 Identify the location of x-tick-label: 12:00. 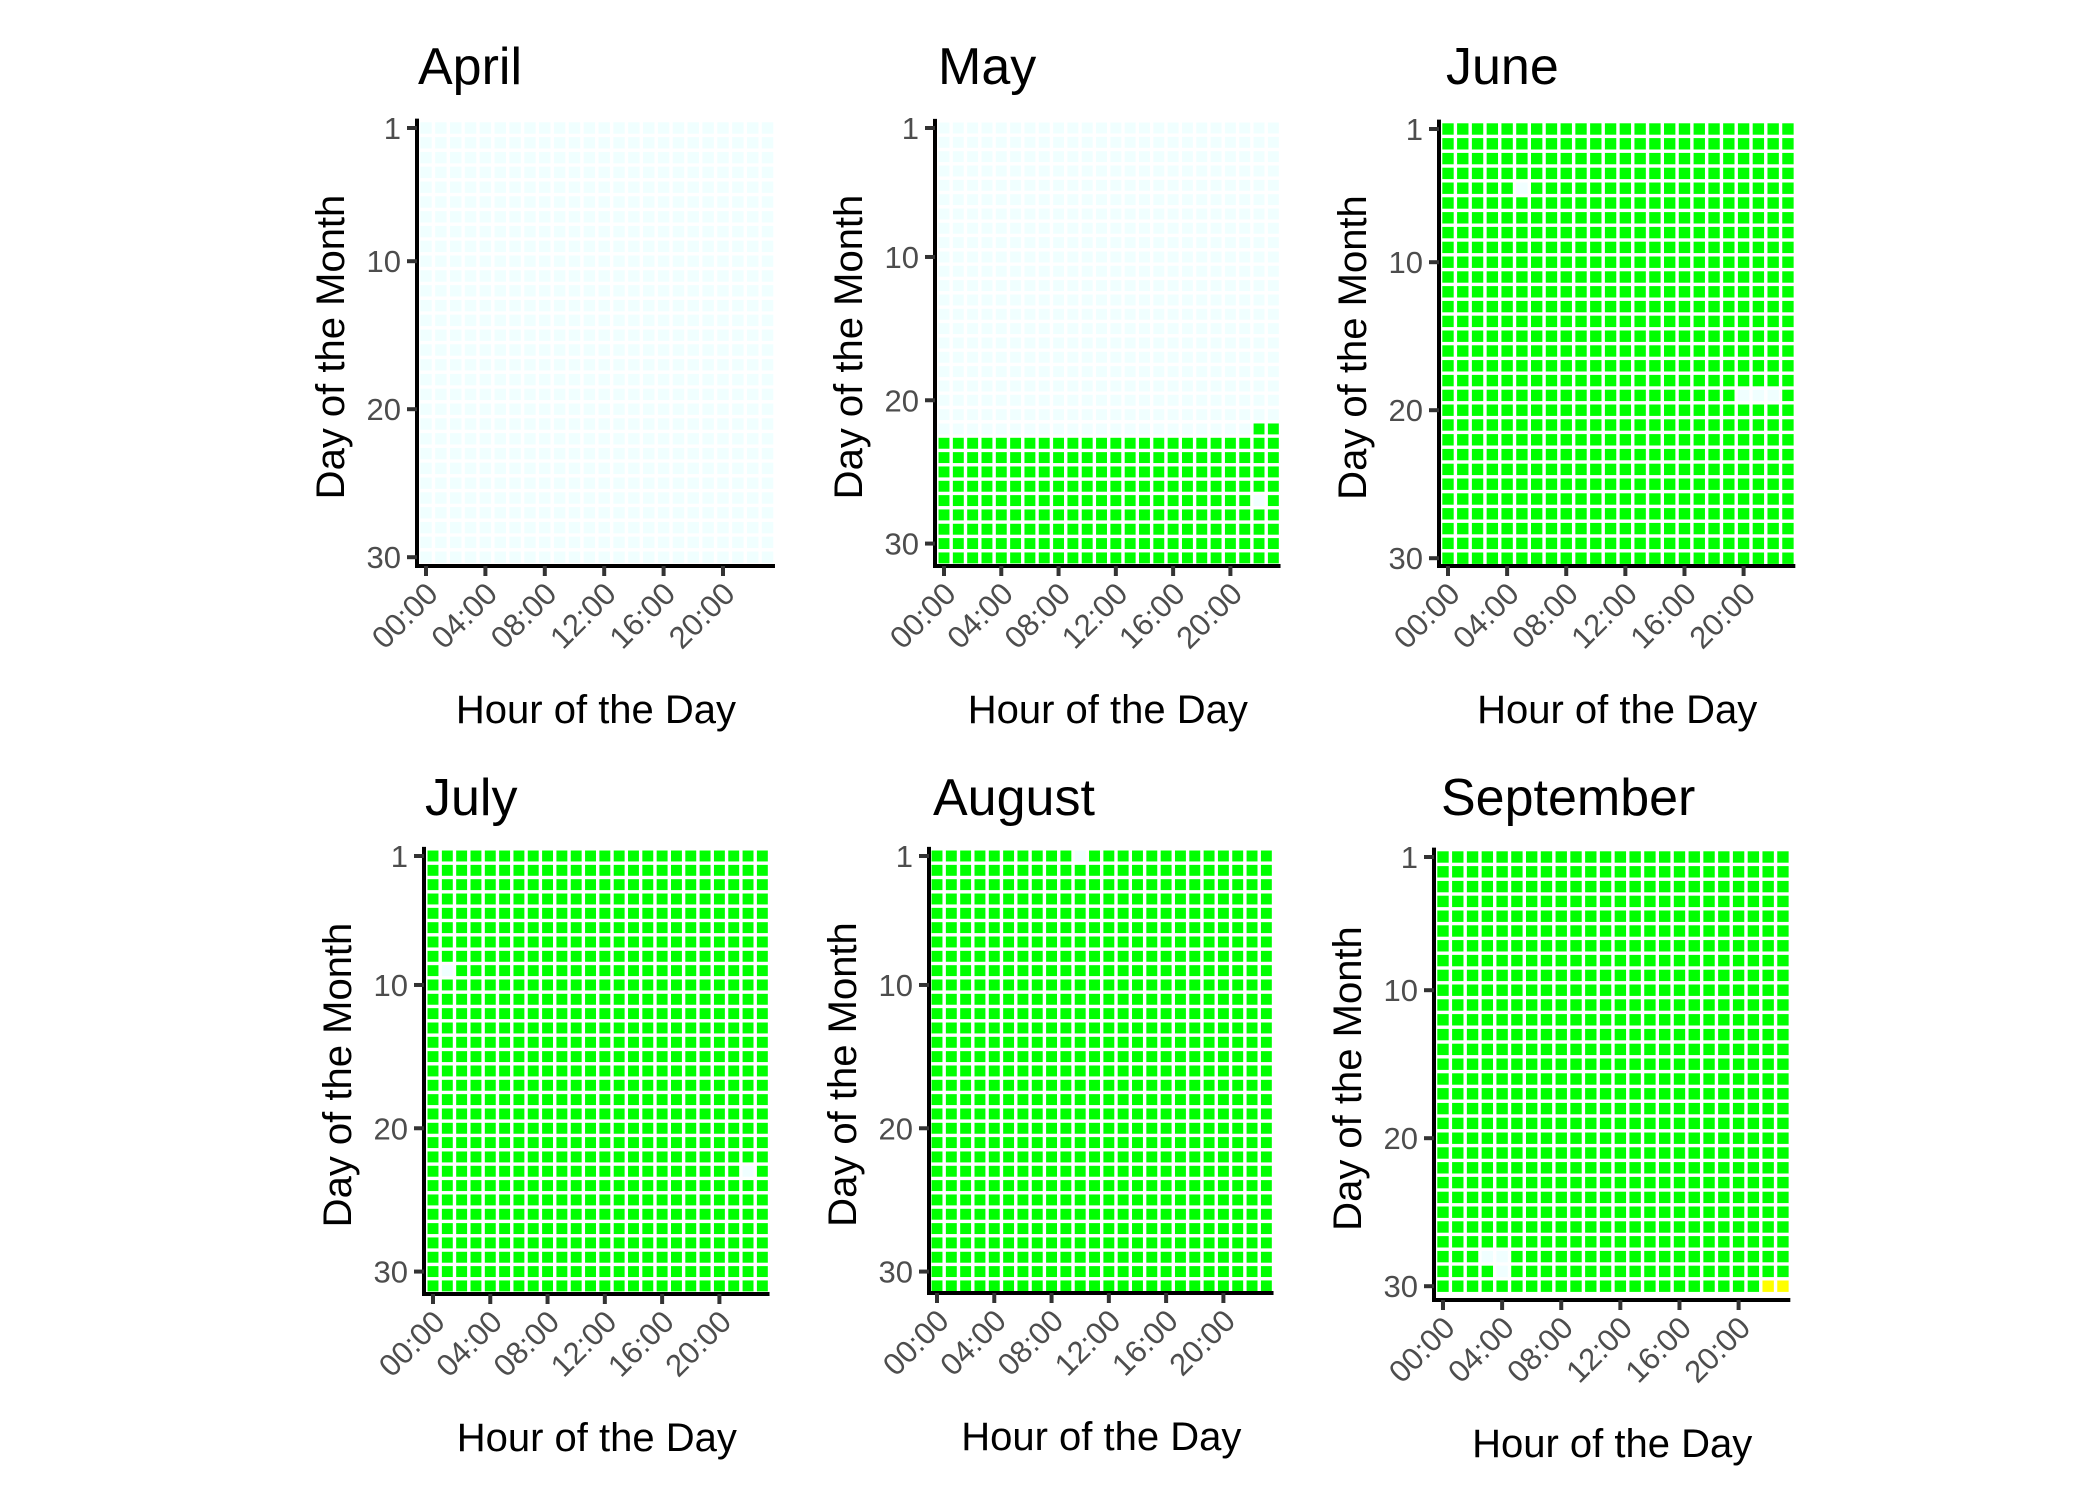
(1599, 1350).